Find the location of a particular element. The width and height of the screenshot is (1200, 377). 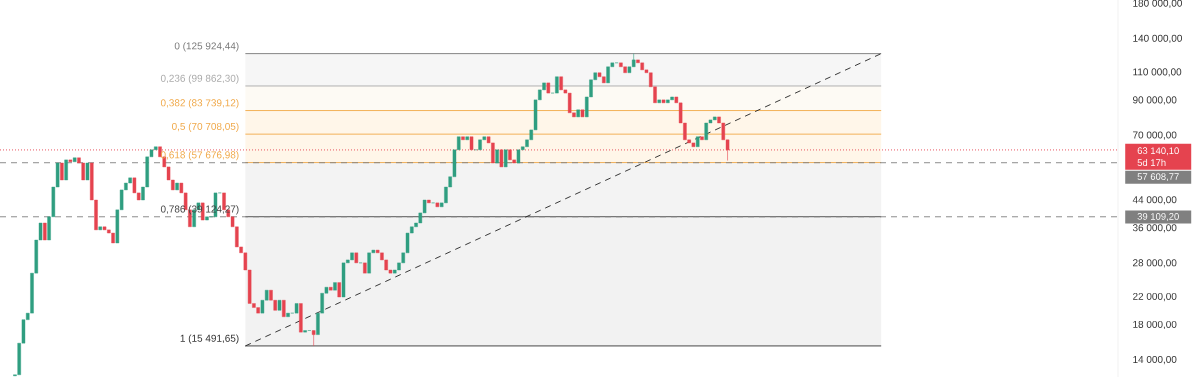

ref-line-label: 0,382 (83 739,12) is located at coordinates (199, 104).